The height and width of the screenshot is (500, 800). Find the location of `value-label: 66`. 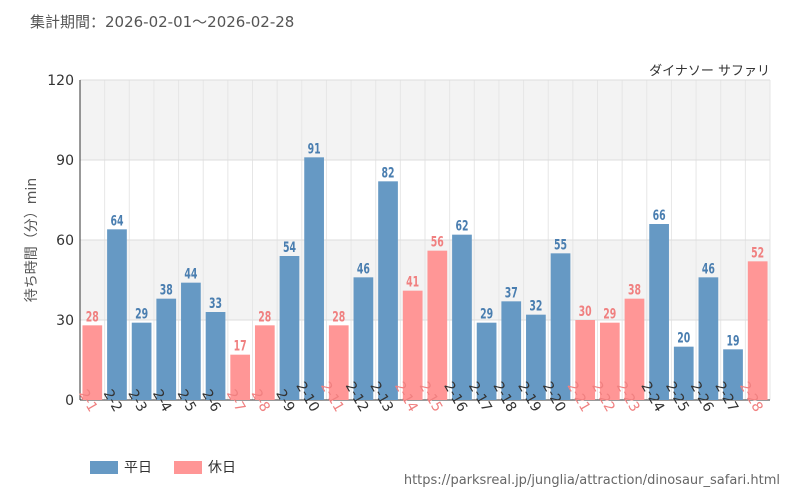

value-label: 66 is located at coordinates (659, 214).